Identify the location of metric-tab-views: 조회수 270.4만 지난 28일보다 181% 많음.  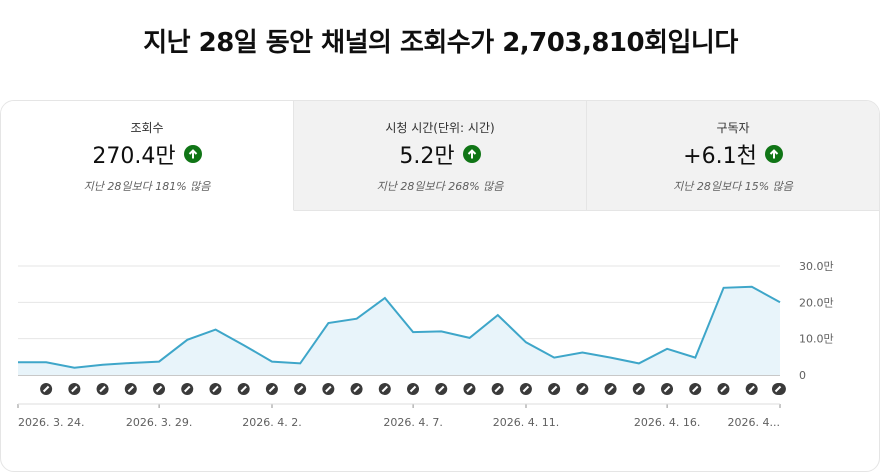
(147, 156).